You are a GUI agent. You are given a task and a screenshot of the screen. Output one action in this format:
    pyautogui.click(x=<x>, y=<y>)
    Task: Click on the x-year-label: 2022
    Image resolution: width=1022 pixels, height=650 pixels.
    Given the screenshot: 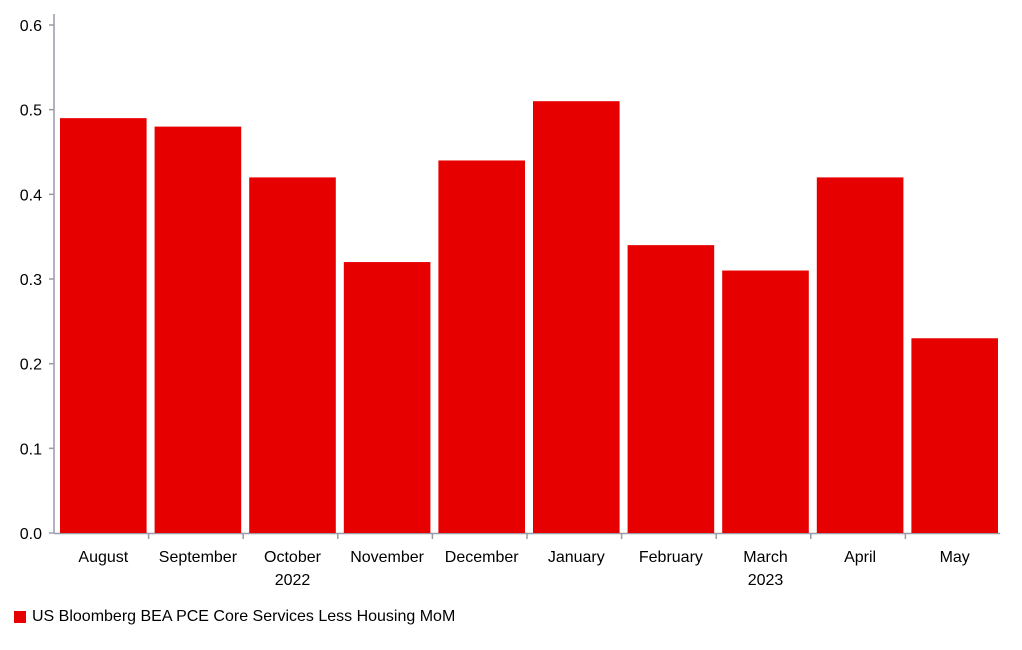 What is the action you would take?
    pyautogui.click(x=293, y=580)
    